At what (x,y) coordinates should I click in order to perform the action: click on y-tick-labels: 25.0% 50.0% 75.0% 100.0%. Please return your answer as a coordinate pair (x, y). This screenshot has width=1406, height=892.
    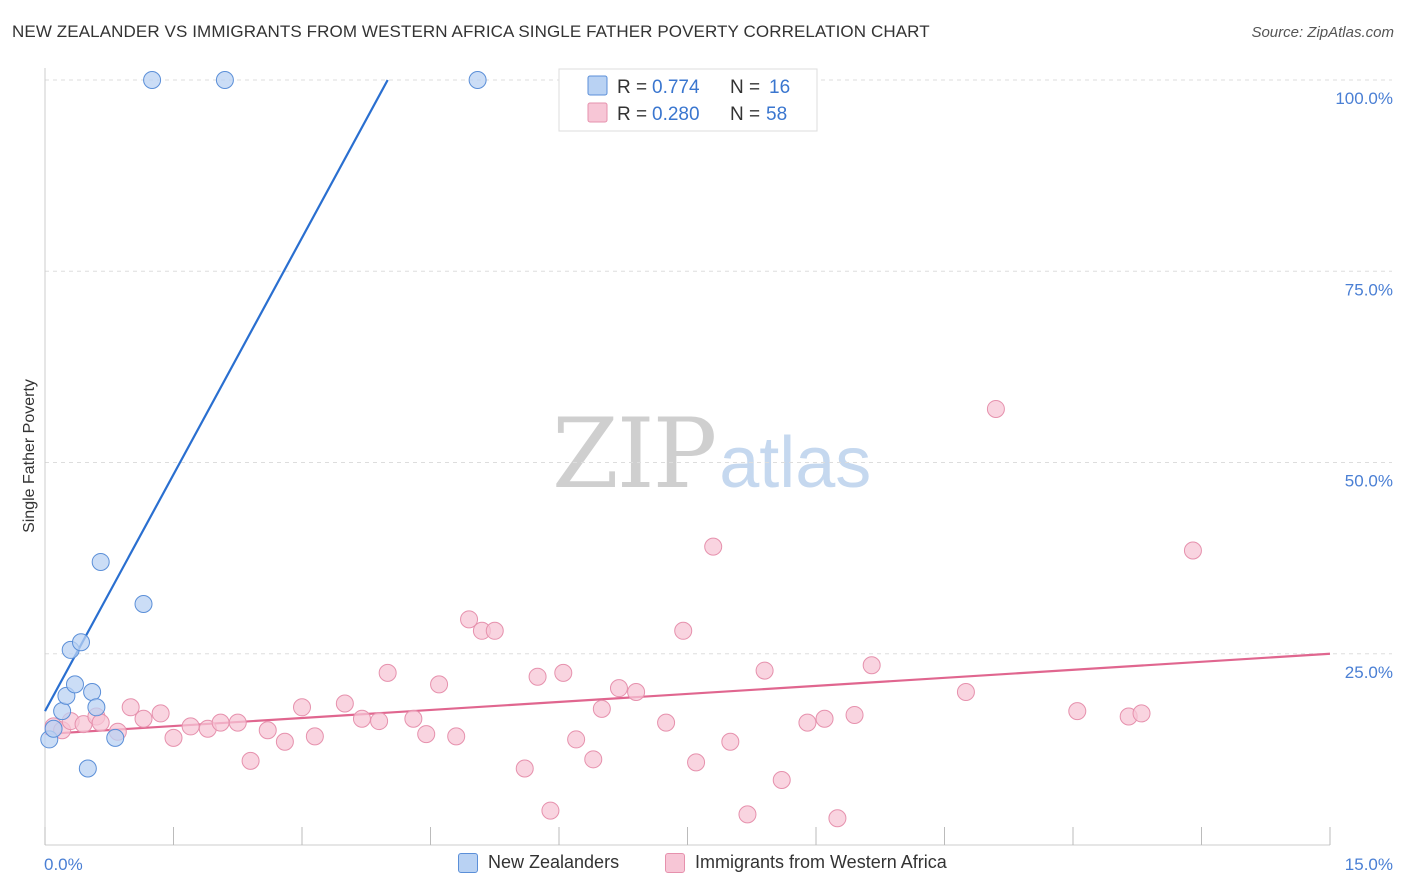
    Looking at the image, I should click on (1364, 385).